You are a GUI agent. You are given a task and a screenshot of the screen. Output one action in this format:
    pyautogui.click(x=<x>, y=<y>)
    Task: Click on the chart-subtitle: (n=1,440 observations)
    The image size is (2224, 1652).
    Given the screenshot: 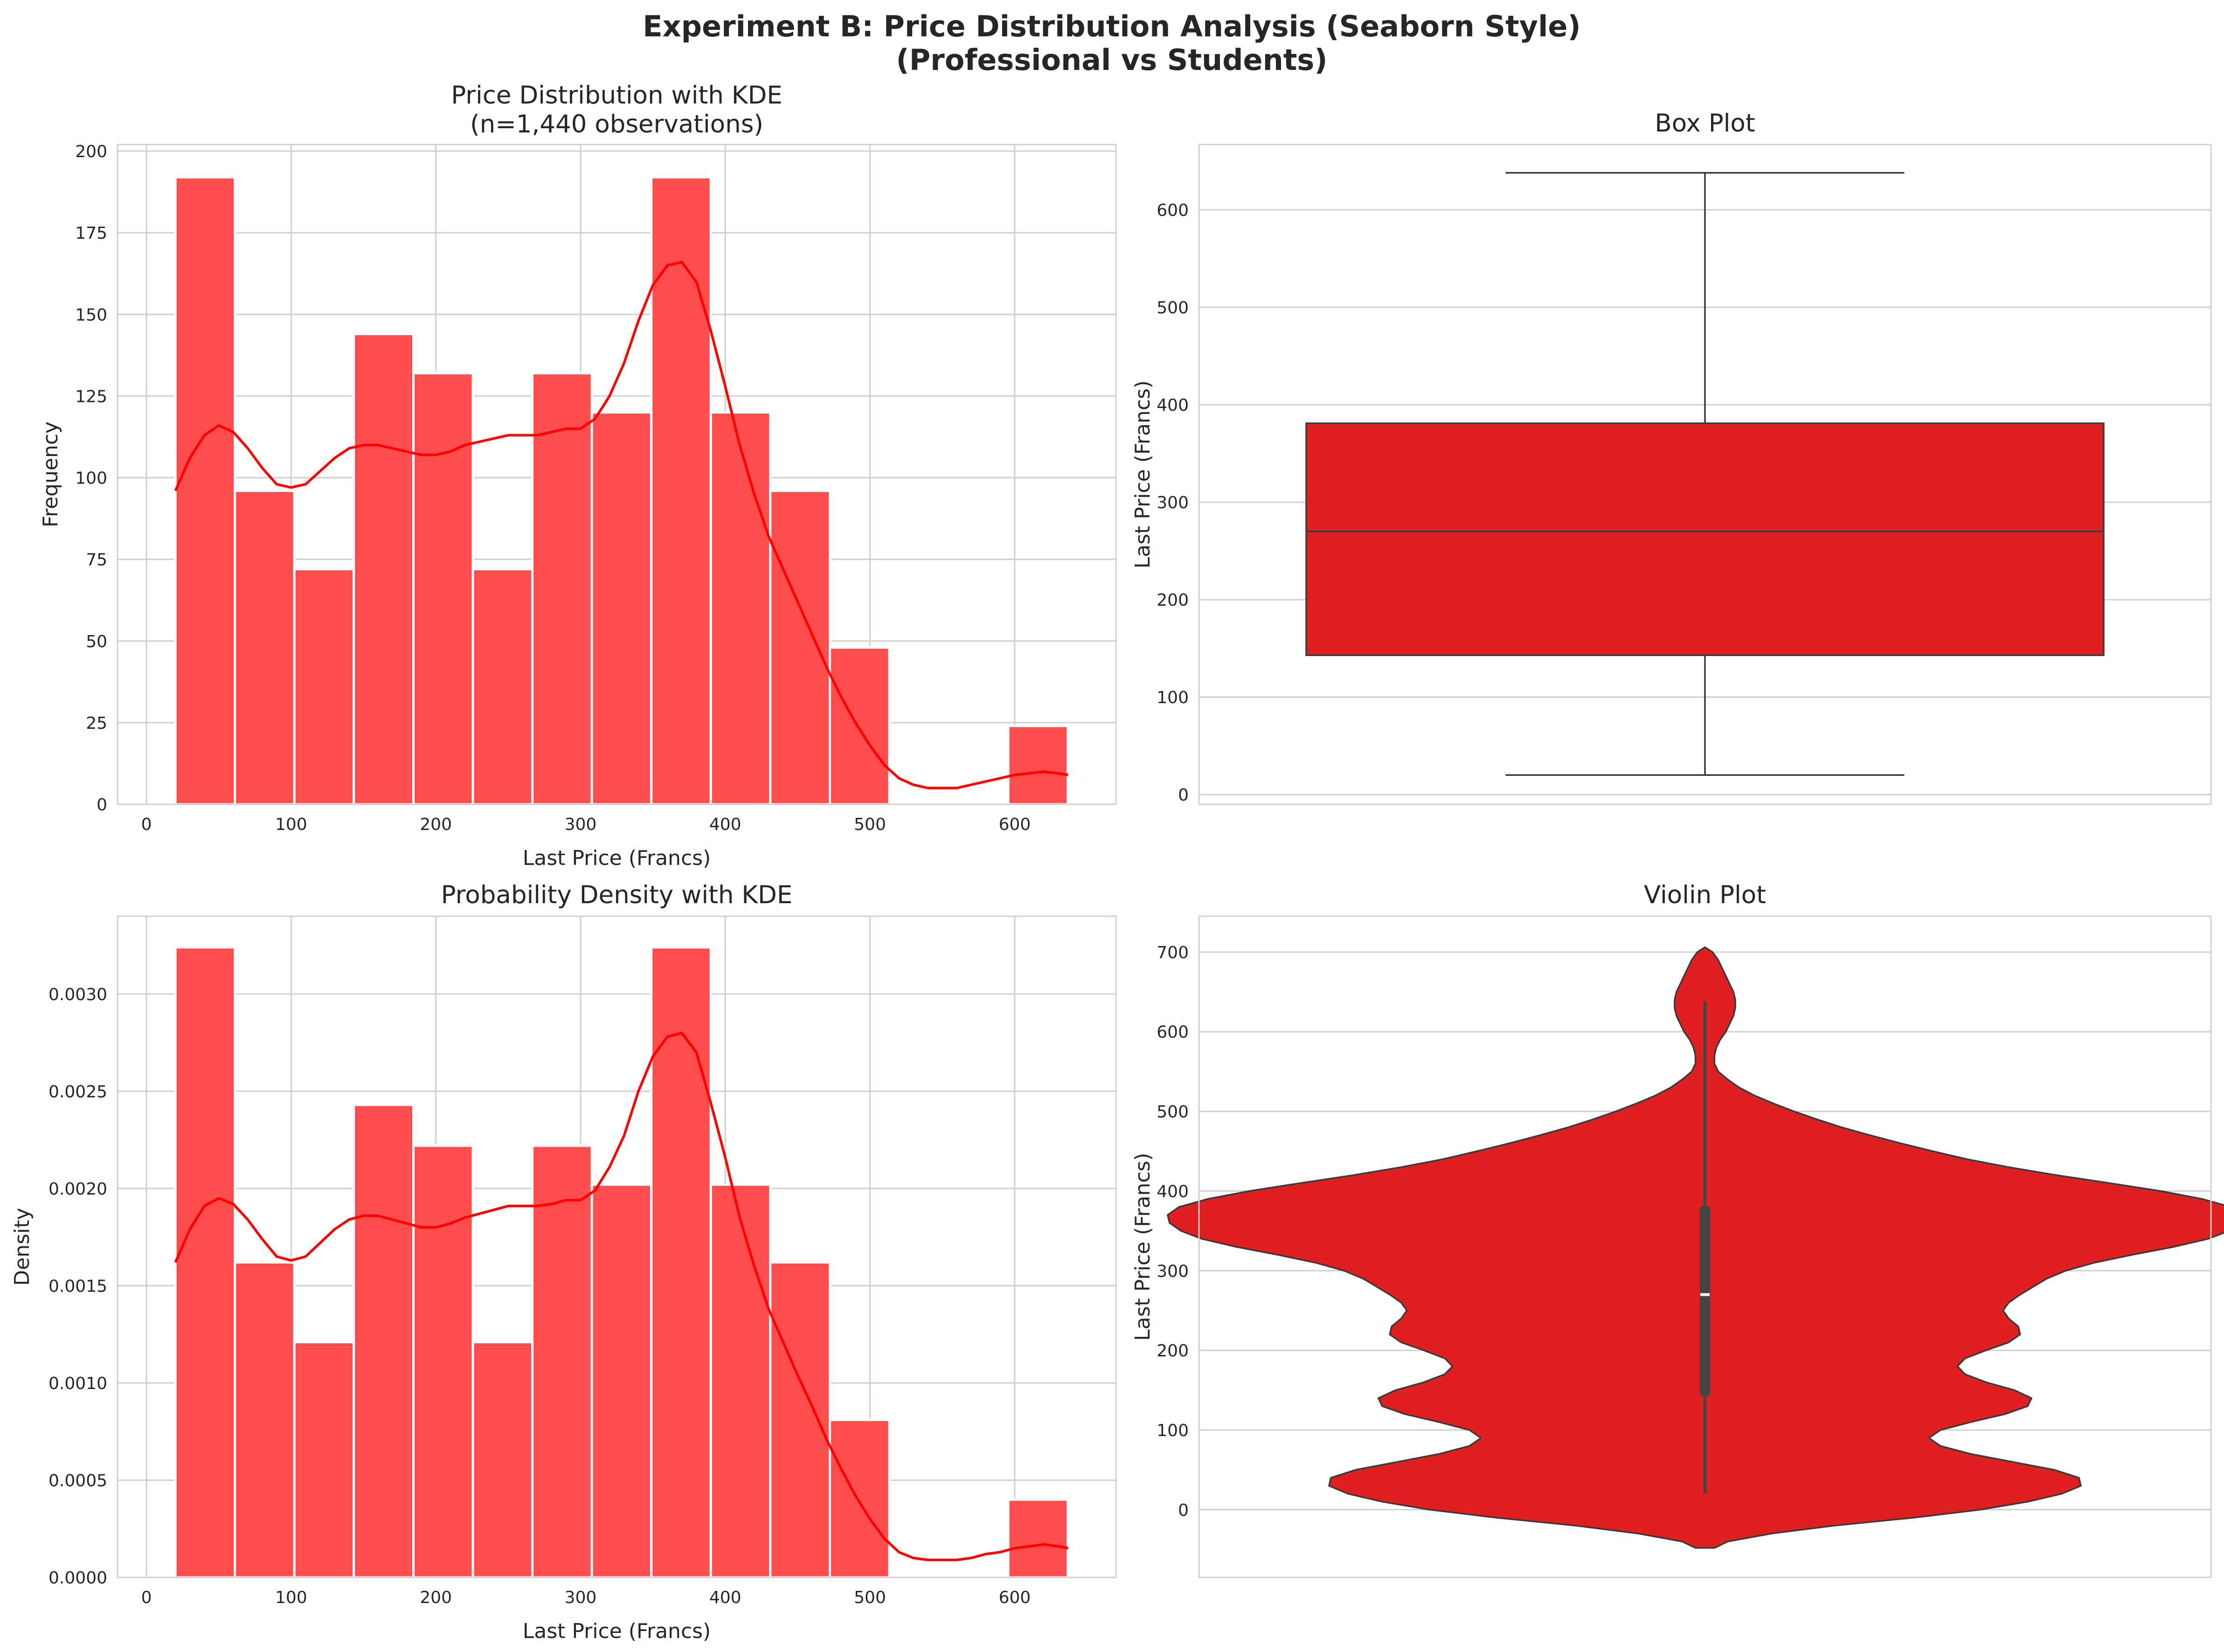 What is the action you would take?
    pyautogui.click(x=616, y=124)
    